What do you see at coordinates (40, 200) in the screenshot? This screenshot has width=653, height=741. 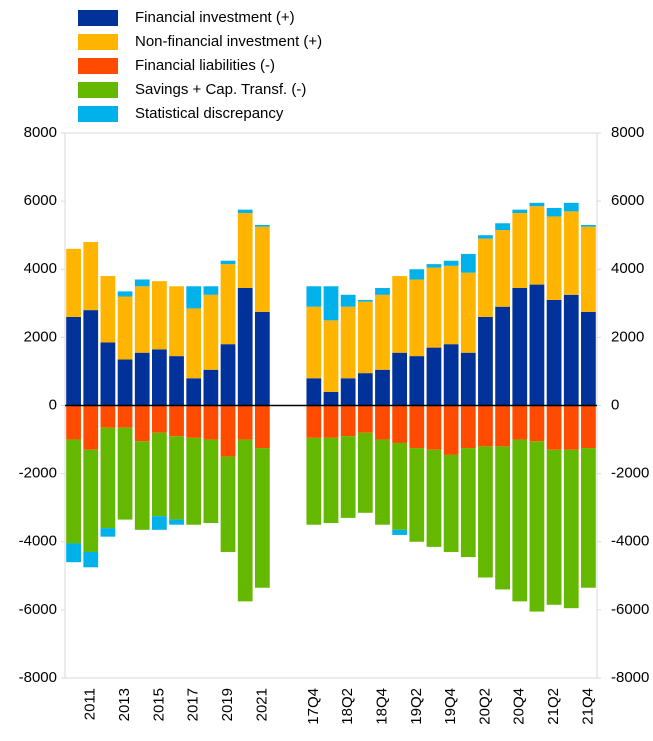 I see `y-tick-label: 6000` at bounding box center [40, 200].